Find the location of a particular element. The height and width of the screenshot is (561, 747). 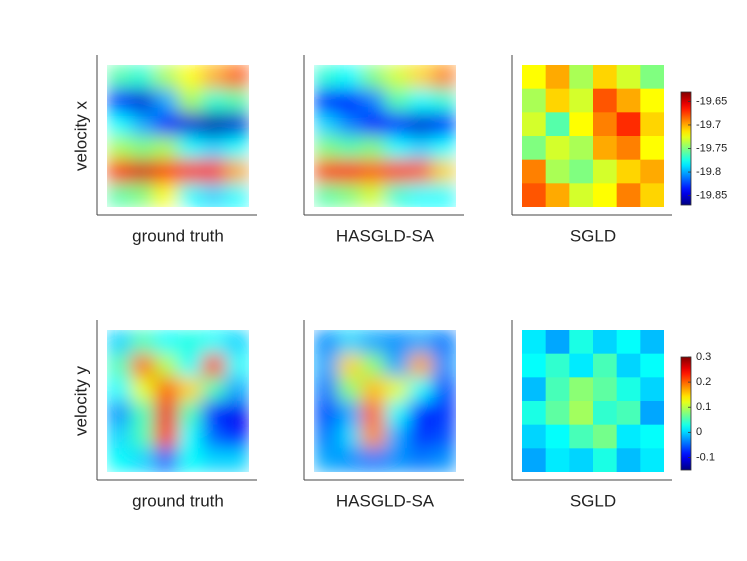

panel-title: SGLD is located at coordinates (593, 500).